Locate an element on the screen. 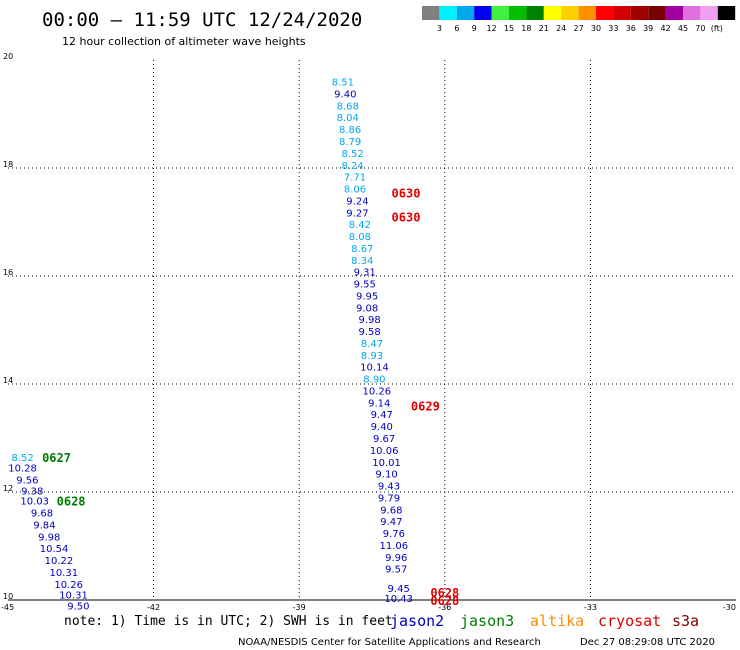 This screenshot has width=740, height=650. data-point-label: 10.01 is located at coordinates (386, 463).